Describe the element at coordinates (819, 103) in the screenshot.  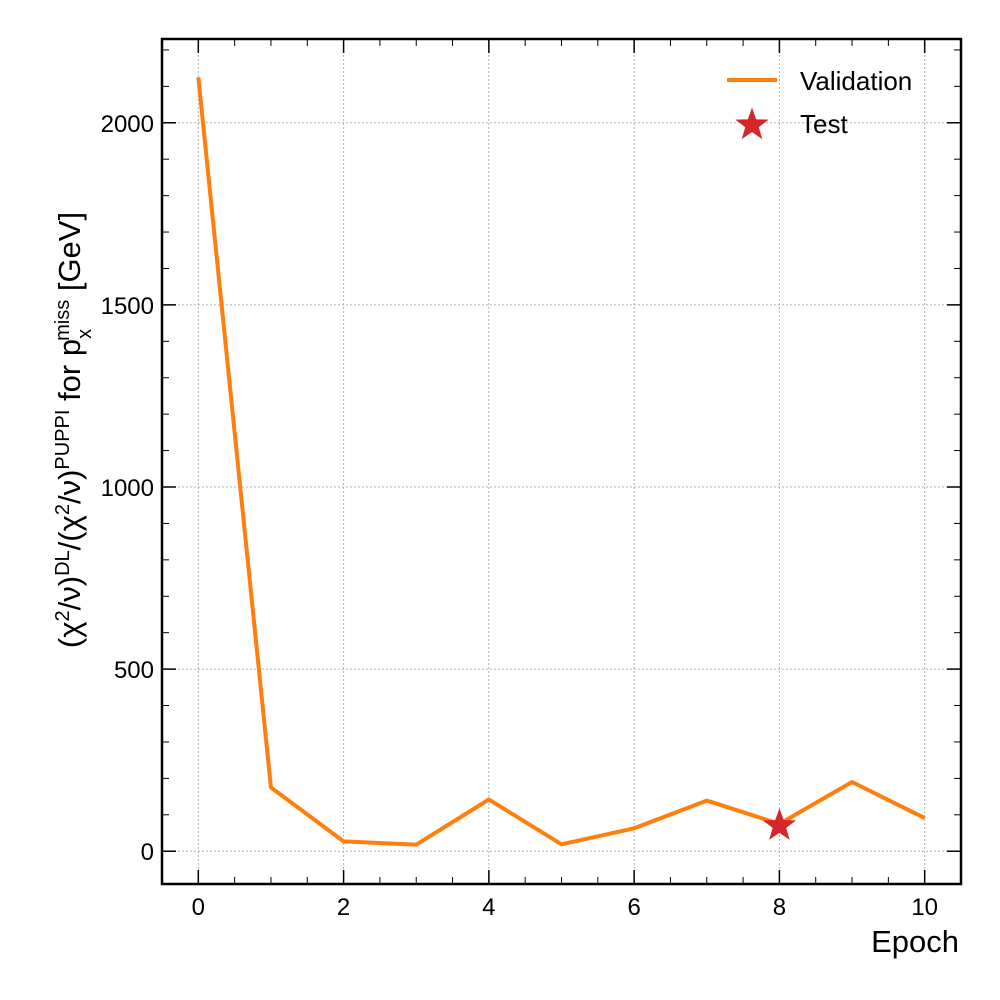
I see `legend: Validation Test` at that location.